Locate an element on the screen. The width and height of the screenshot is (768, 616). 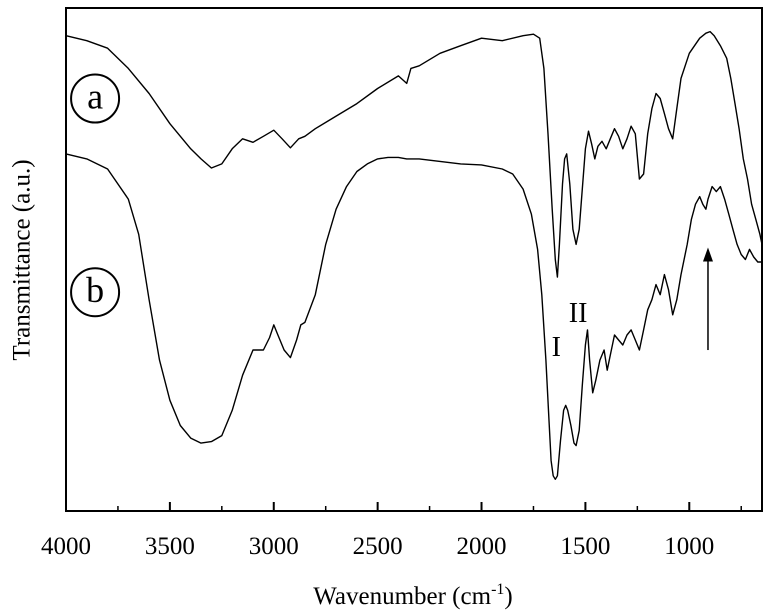
x-tick-label: 3000 is located at coordinates (274, 546).